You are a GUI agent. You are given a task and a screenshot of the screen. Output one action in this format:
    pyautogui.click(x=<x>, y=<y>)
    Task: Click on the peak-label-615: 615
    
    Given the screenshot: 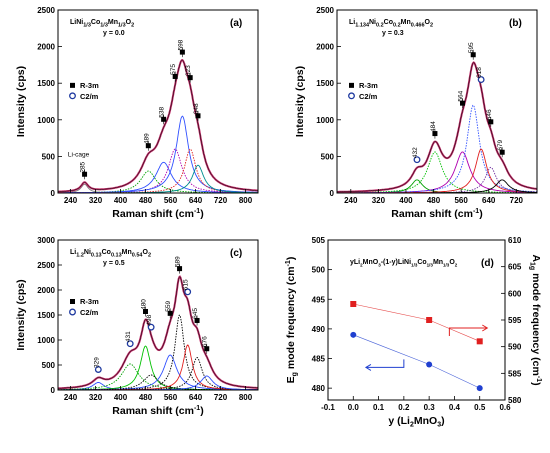 What is the action you would take?
    pyautogui.click(x=186, y=284)
    